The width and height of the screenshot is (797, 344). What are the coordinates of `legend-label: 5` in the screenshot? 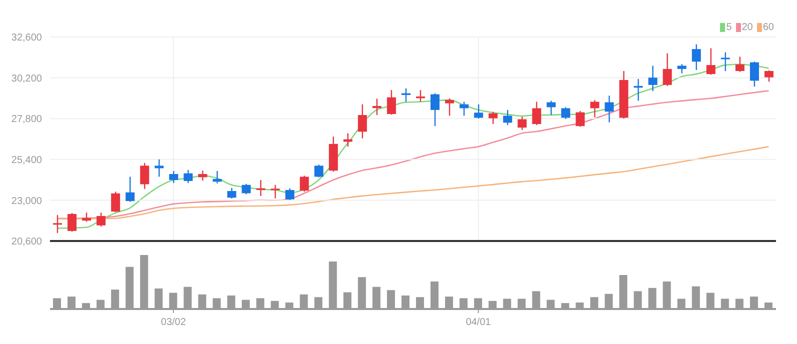 It's located at (729, 27).